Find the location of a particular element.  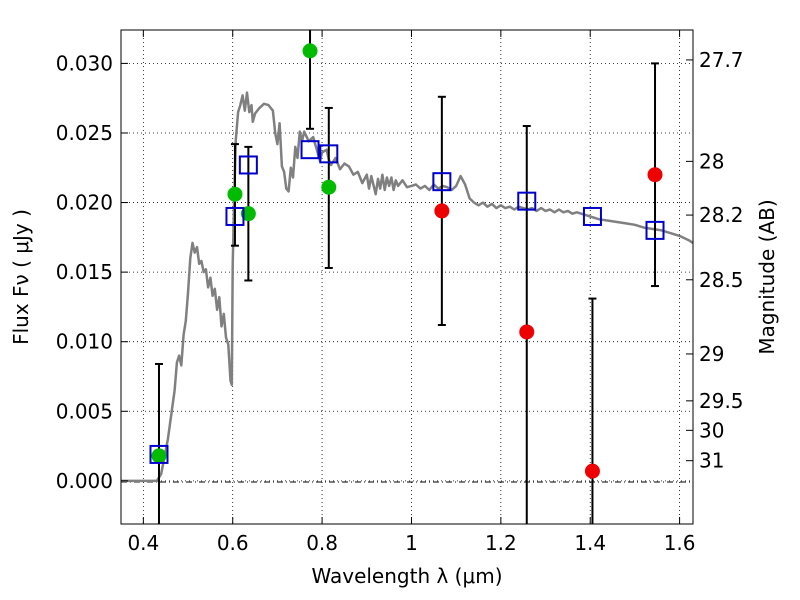

x-tick-label: 1.6 is located at coordinates (680, 543).